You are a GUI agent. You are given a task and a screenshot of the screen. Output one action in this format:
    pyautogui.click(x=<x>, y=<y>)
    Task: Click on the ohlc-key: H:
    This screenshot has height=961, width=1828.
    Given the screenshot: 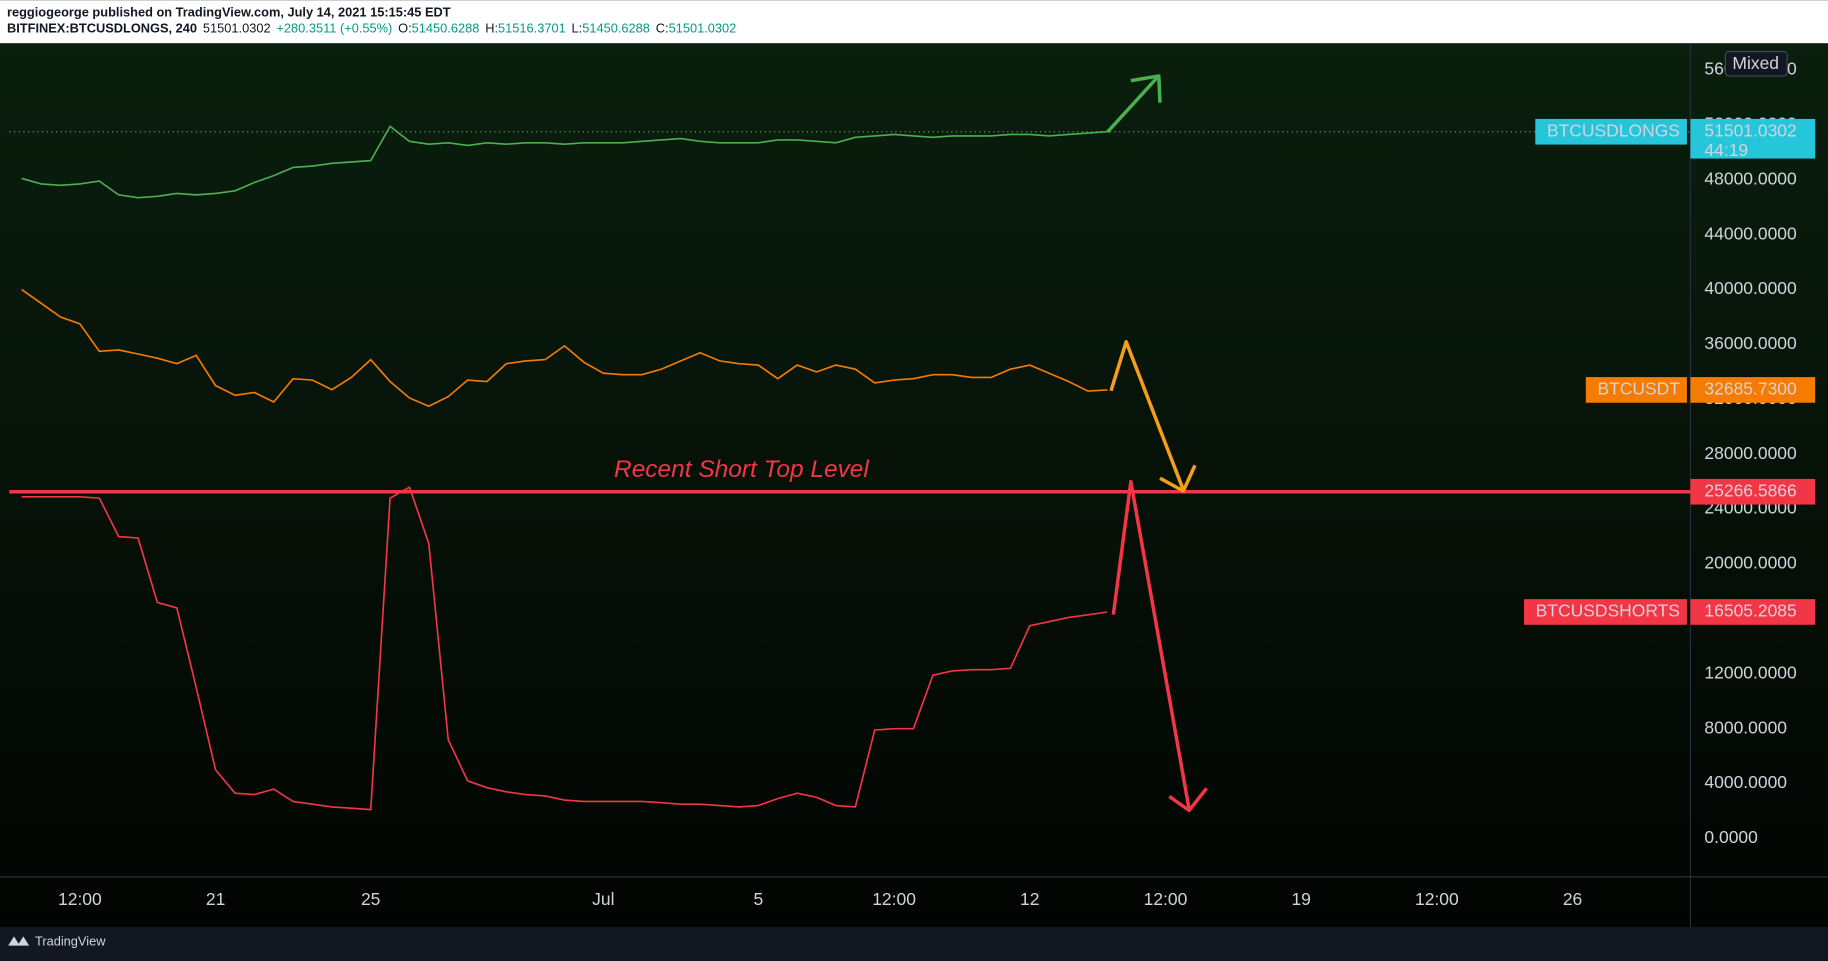 What is the action you would take?
    pyautogui.click(x=491, y=28)
    